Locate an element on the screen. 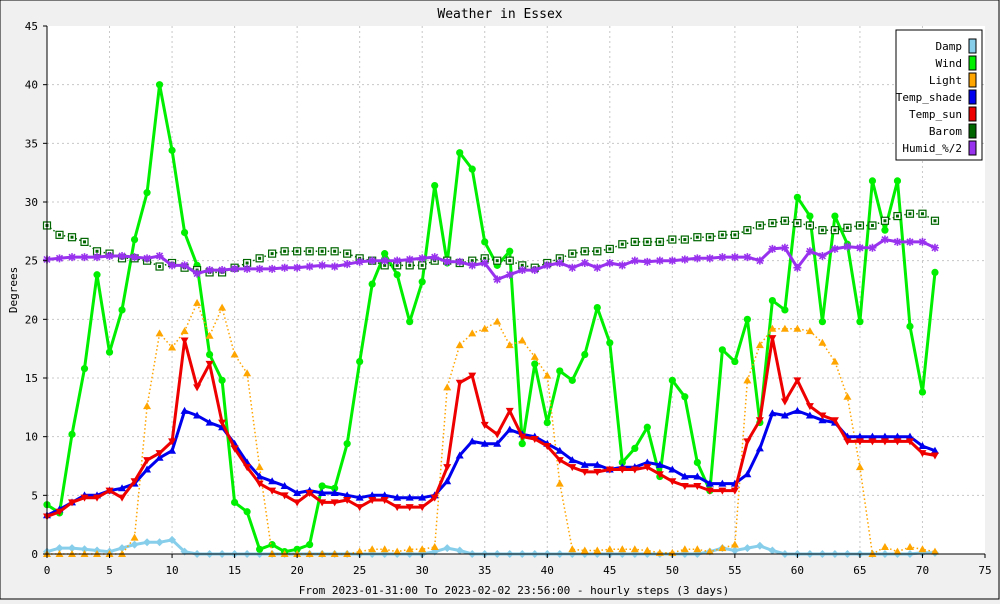 The height and width of the screenshot is (604, 1000). x-tick-label: 65 is located at coordinates (859, 570).